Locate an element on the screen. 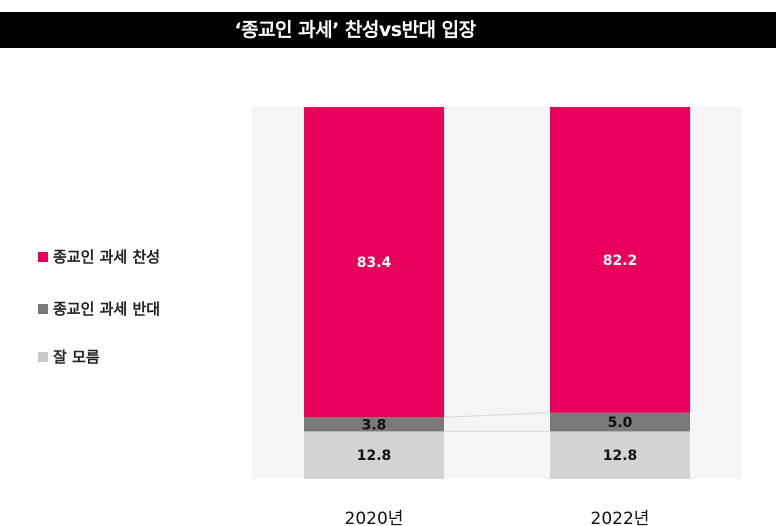 This screenshot has width=776, height=526. legend-label-favor: 종교인 과세 찬성 is located at coordinates (107, 257).